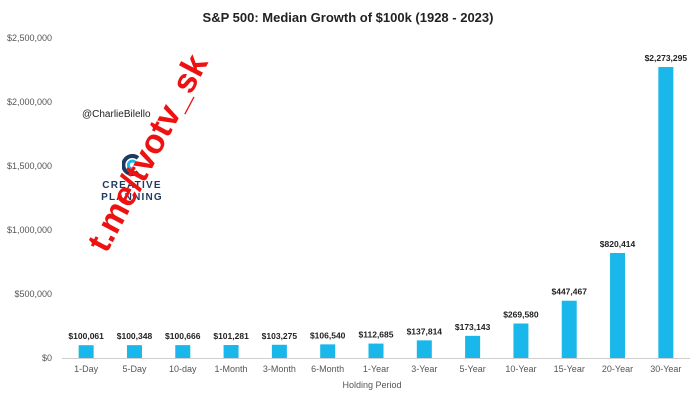 The height and width of the screenshot is (405, 696). Describe the element at coordinates (29, 166) in the screenshot. I see `y-tick-label: $1,500,000` at that location.